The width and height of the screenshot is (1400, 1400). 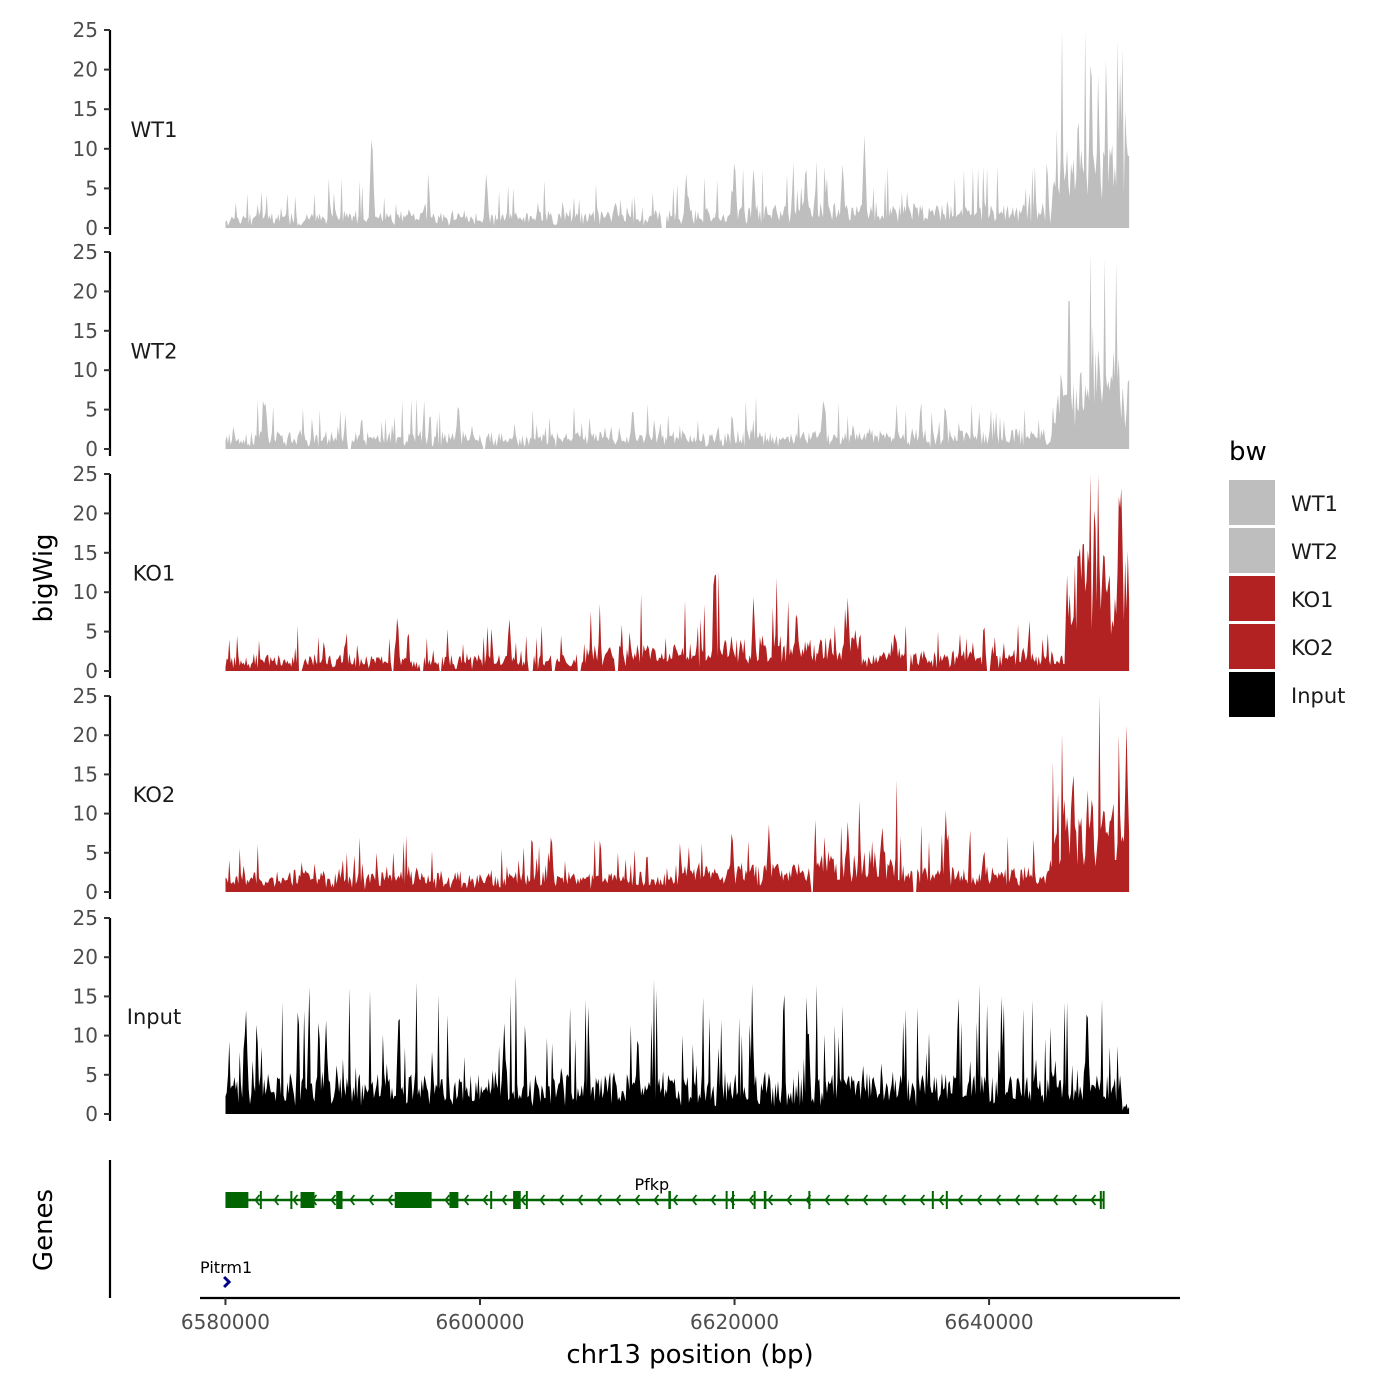 What do you see at coordinates (1314, 504) in the screenshot?
I see `legend-label-wt1: WT1` at bounding box center [1314, 504].